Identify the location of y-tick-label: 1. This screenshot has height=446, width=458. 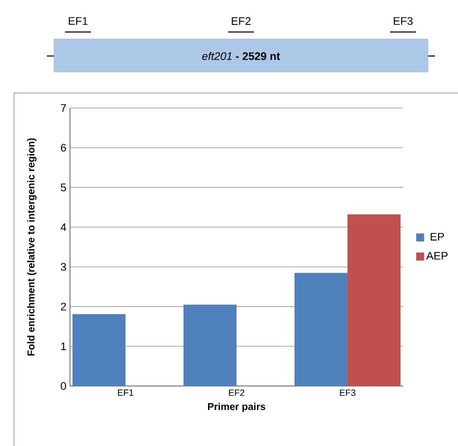
(63, 346).